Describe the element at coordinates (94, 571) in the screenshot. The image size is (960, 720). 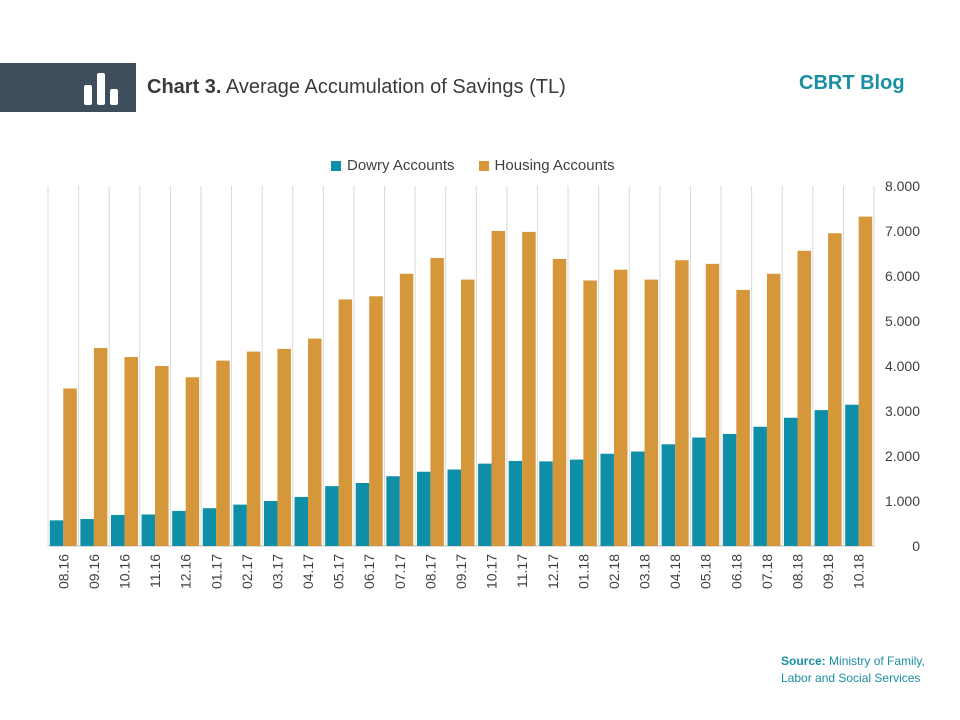
I see `x-tick-label: 09.16` at that location.